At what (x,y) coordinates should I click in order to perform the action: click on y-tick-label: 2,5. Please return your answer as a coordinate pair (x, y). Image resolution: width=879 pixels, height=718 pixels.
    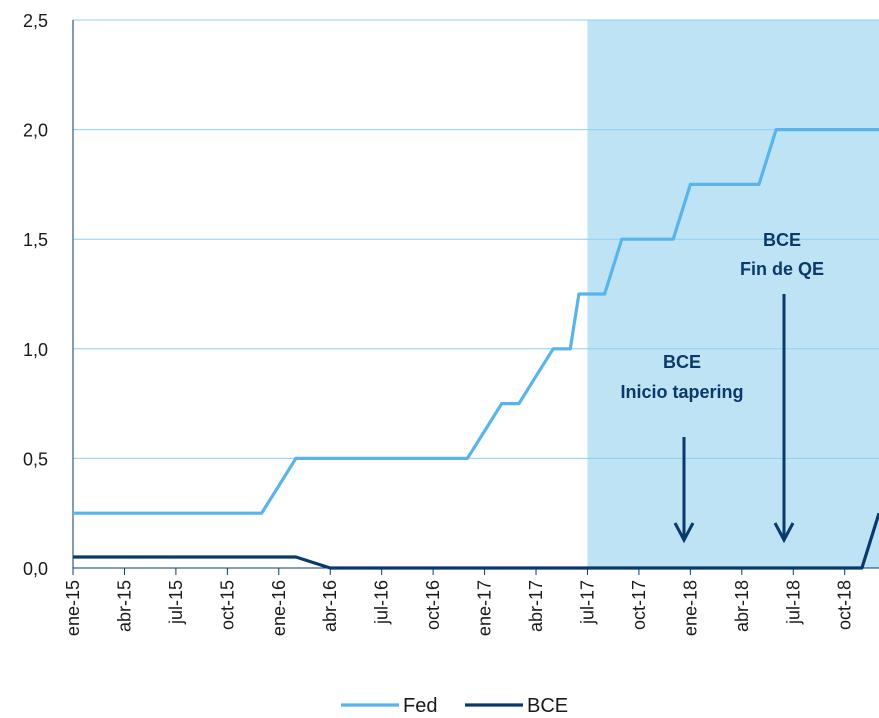
    Looking at the image, I should click on (35, 21).